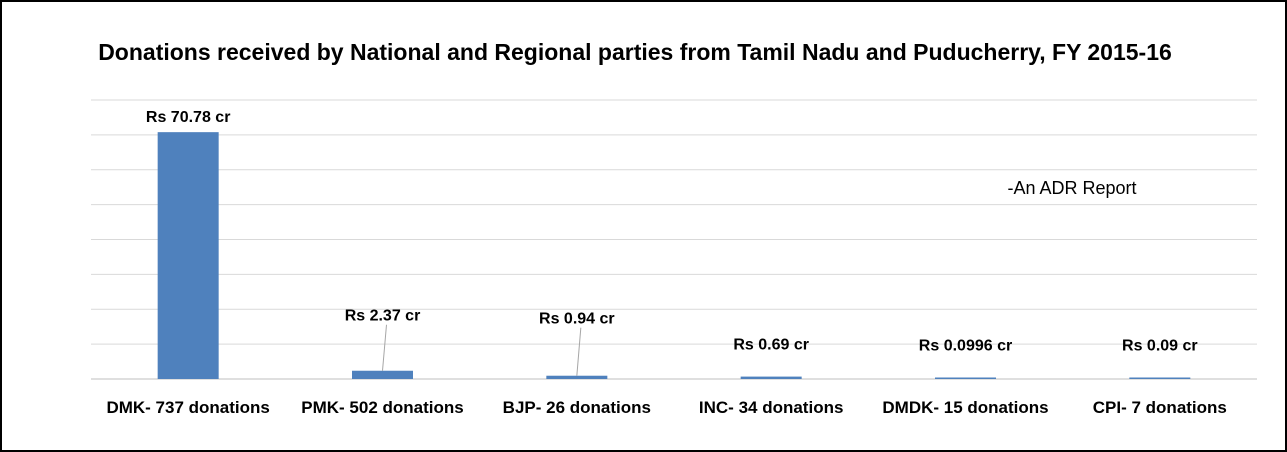 The height and width of the screenshot is (452, 1287). I want to click on source-annotation: -An ADR Report, so click(1071, 188).